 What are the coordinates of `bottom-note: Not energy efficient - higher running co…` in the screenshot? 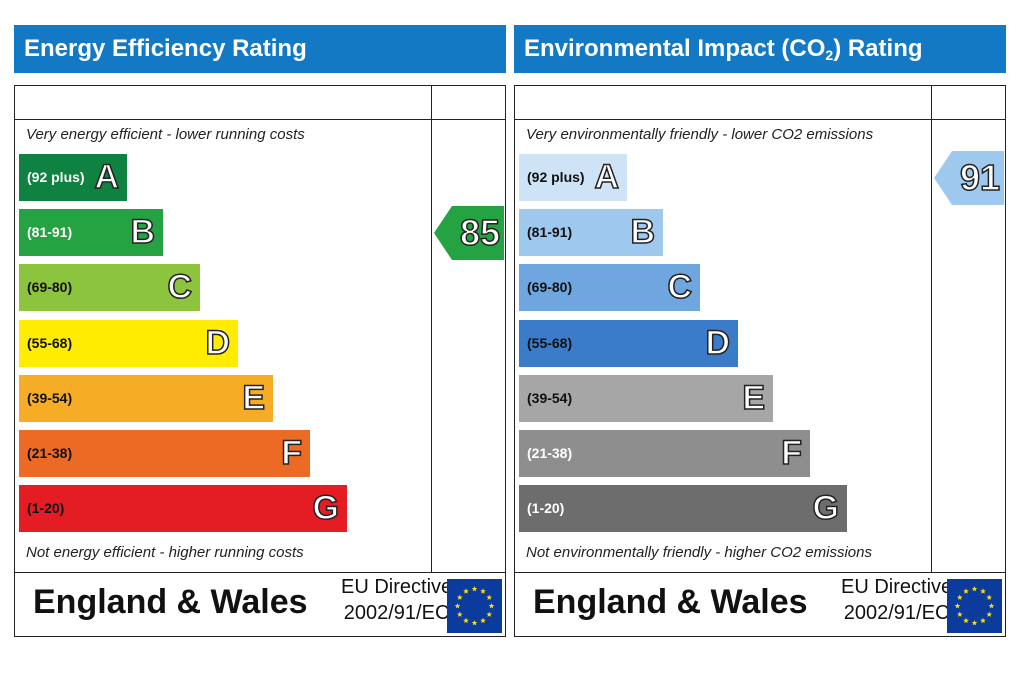 It's located at (165, 552).